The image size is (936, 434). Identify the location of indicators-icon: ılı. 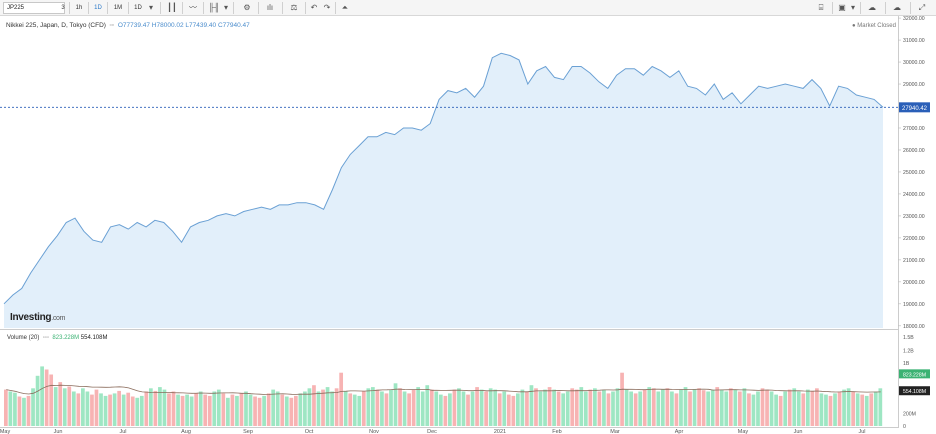
(270, 7).